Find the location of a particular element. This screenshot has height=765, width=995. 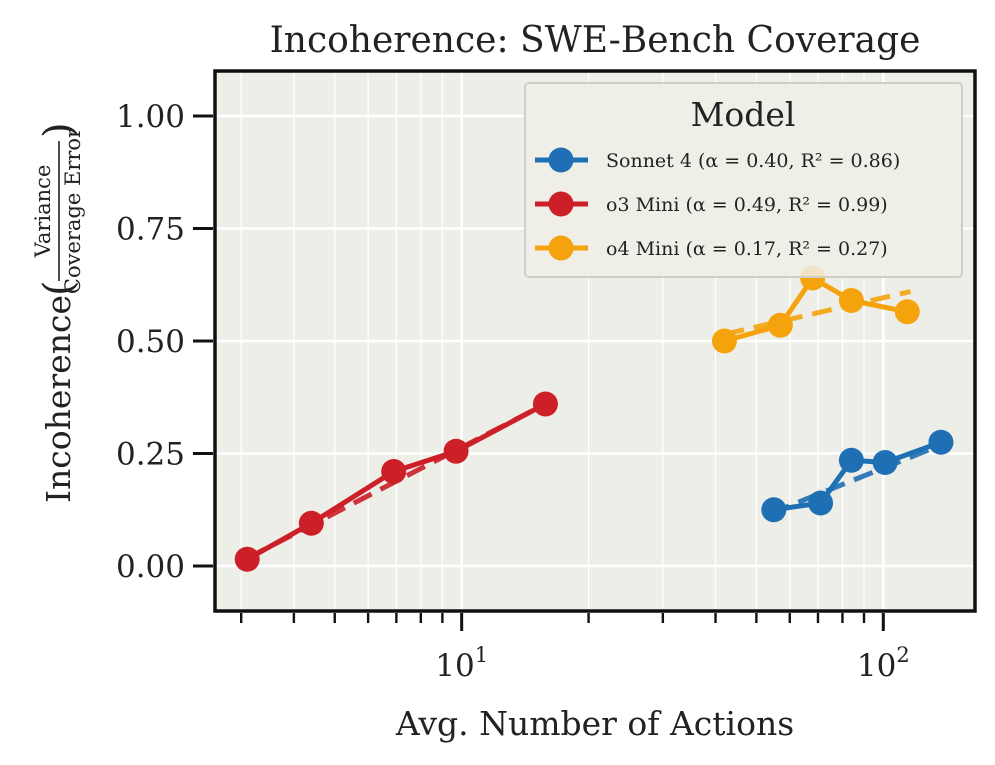

y-axis-label: Incoherence ( Variance Coverage Error ) is located at coordinates (58, 312).